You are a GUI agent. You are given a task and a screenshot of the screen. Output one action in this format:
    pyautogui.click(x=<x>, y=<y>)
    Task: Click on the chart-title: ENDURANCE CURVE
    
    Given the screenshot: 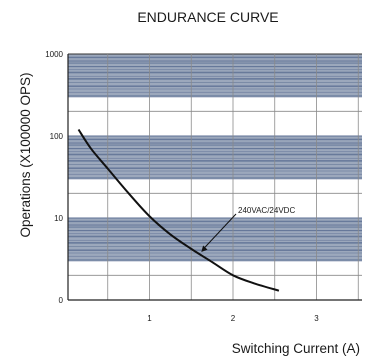 What is the action you would take?
    pyautogui.click(x=207, y=17)
    